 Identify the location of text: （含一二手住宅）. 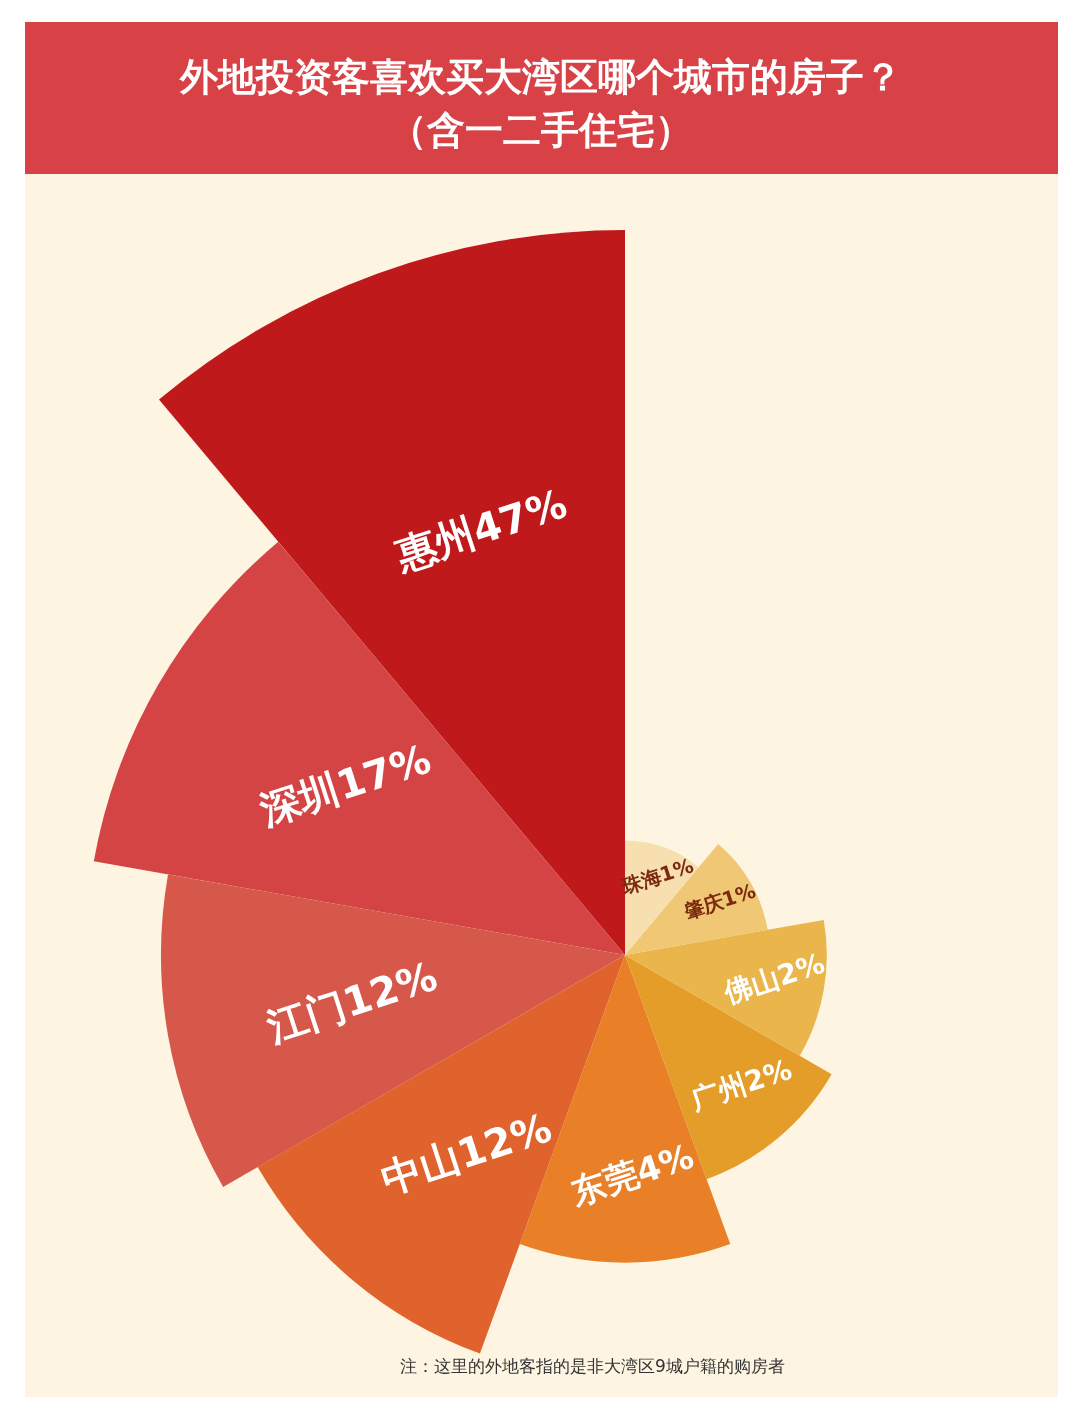
(541, 130).